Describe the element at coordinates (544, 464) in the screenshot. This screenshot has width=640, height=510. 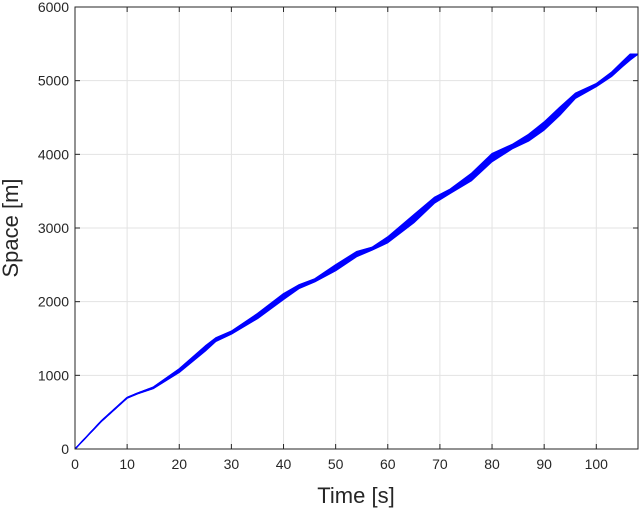
I see `x-tick-label: 90` at that location.